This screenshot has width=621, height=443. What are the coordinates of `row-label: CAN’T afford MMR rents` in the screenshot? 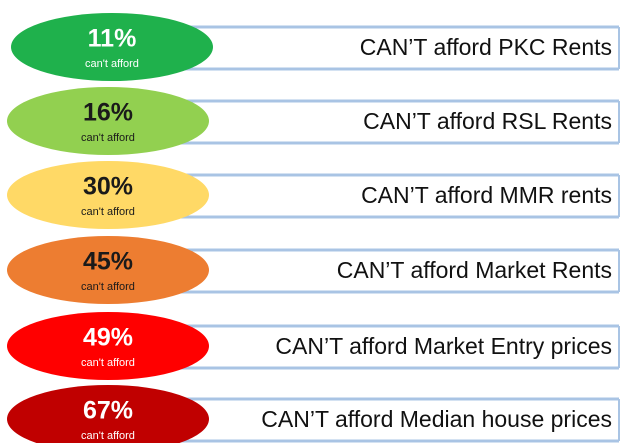 It's located at (486, 195).